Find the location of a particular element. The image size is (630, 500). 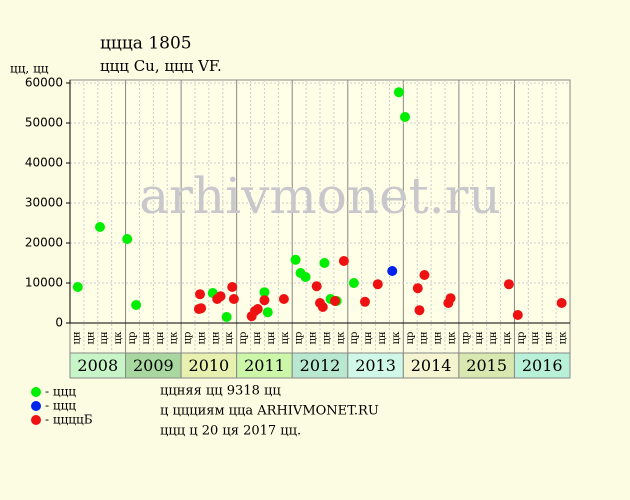

y-axis-label: цц, цц is located at coordinates (29, 69).